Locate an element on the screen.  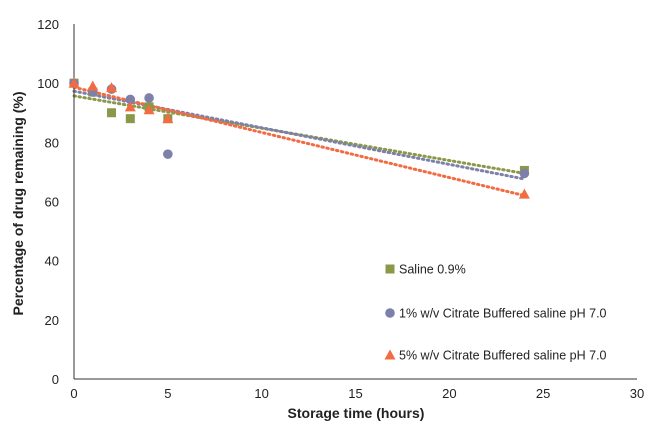
legend-label: 5% w/v Citrate Buffered saline pH 7.0 is located at coordinates (503, 356).